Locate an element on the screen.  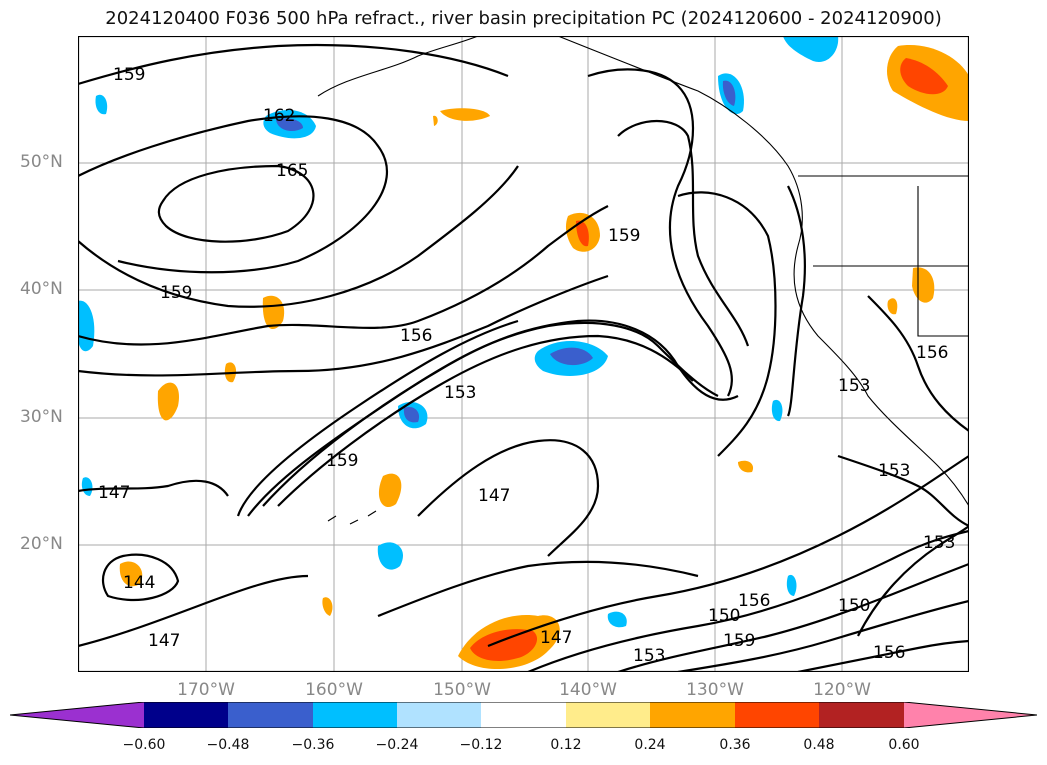
colorbar-tick-label: 0.48 is located at coordinates (819, 745).